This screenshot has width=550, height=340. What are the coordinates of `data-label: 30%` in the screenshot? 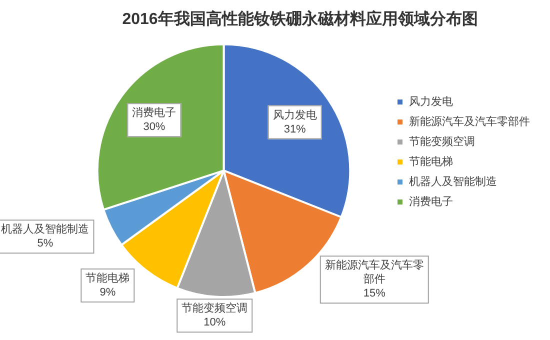 It's located at (154, 127).